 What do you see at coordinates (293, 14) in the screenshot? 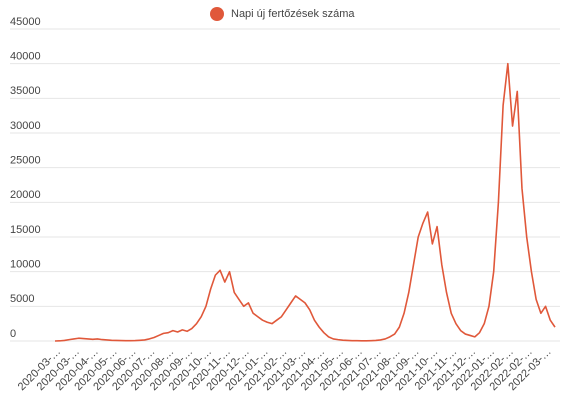
I see `legend-label: Napi új fertőzések száma` at bounding box center [293, 14].